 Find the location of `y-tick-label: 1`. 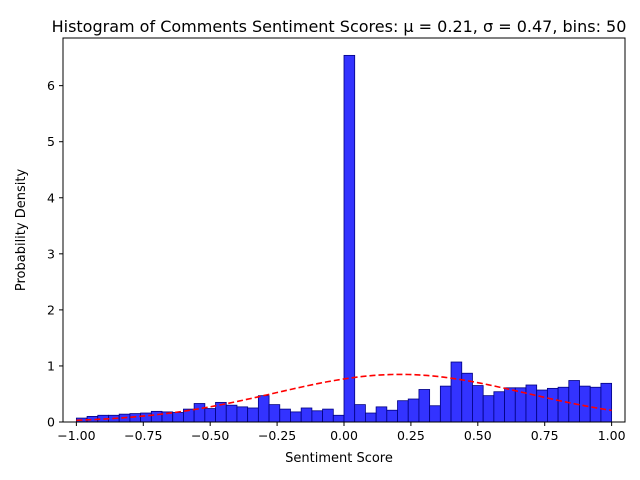

y-tick-label: 1 is located at coordinates (51, 365).